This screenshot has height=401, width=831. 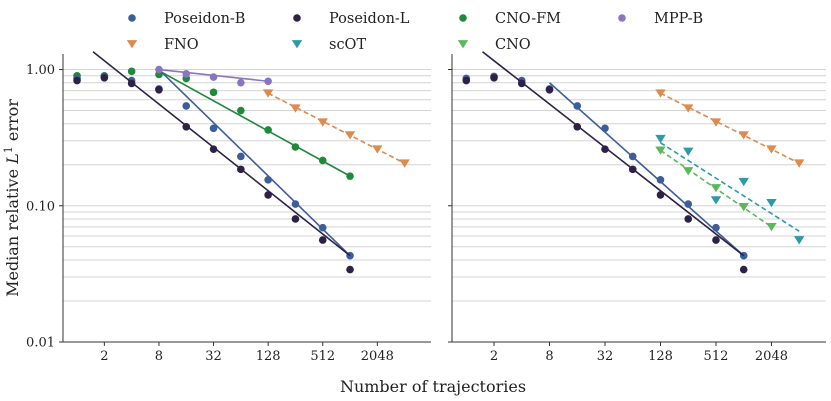 I want to click on legend-item-poseidon-b: Poseidon-B, so click(x=186, y=19).